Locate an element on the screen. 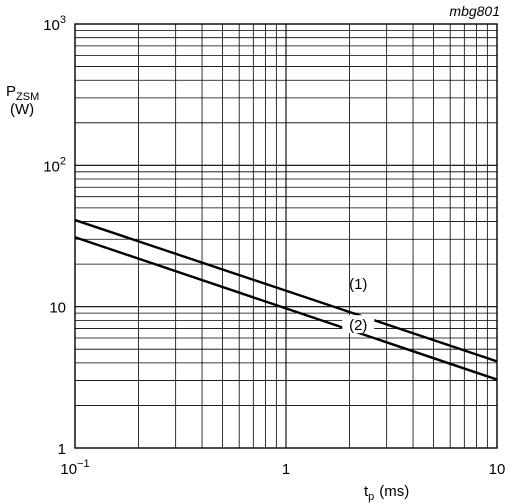 This screenshot has height=504, width=510. figure-code: mbg801 is located at coordinates (474, 11).